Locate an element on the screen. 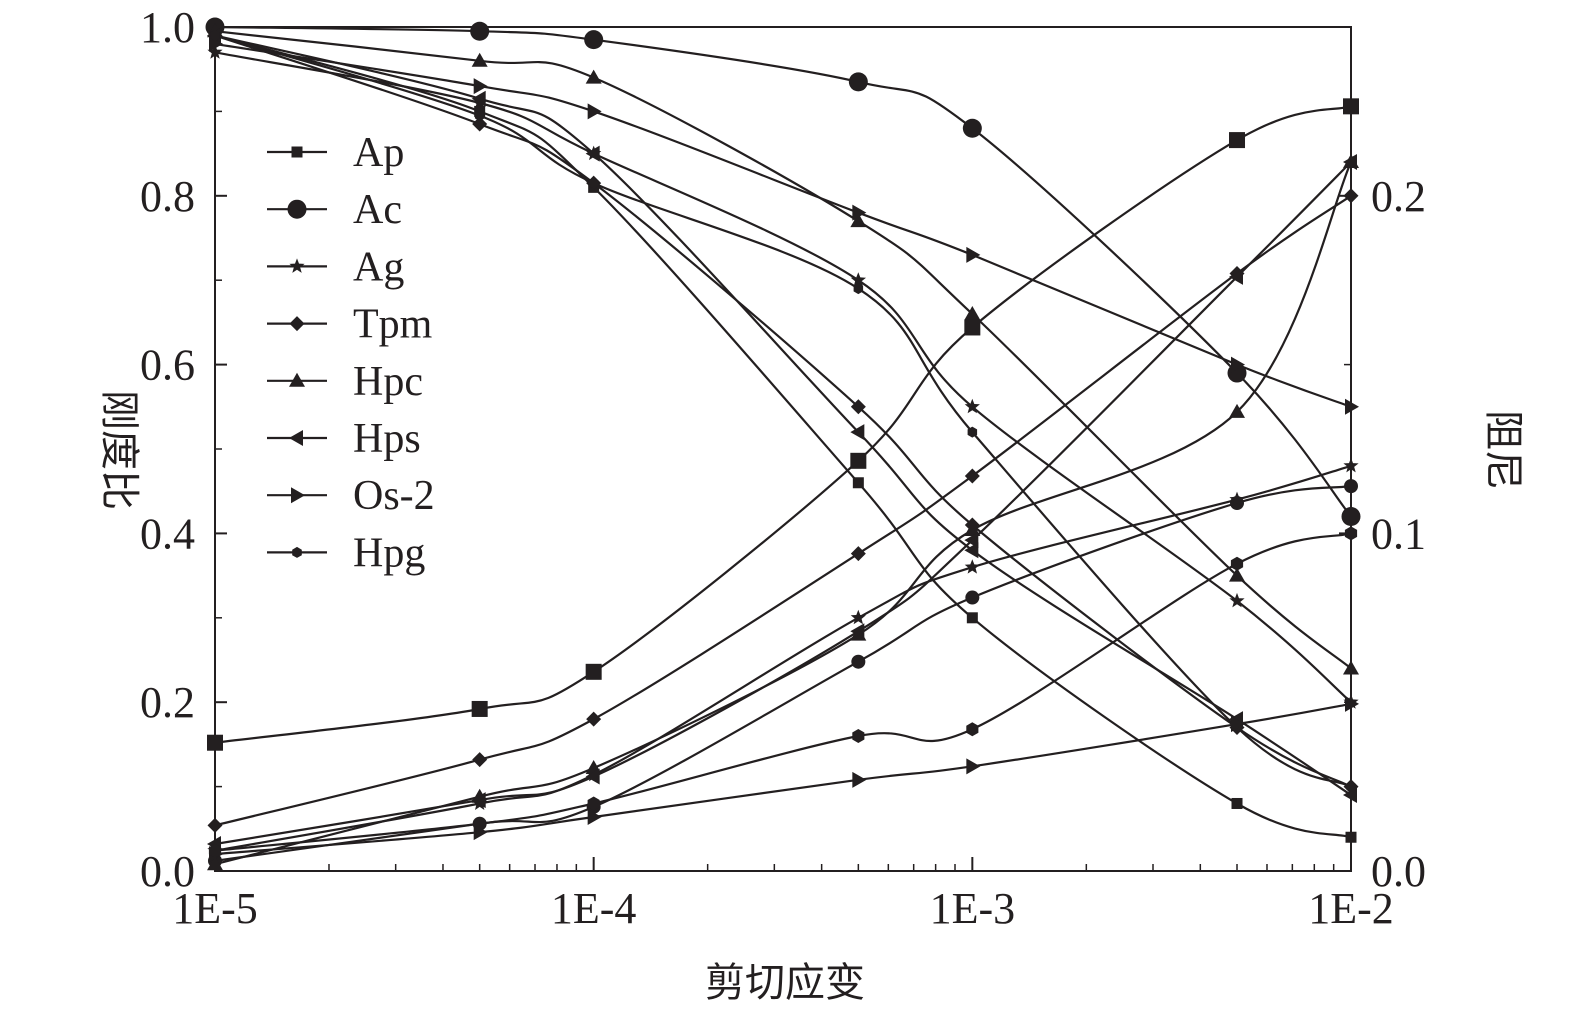 Image resolution: width=1575 pixels, height=1010 pixels. y-left-tick-label: 0.4 is located at coordinates (167, 533).